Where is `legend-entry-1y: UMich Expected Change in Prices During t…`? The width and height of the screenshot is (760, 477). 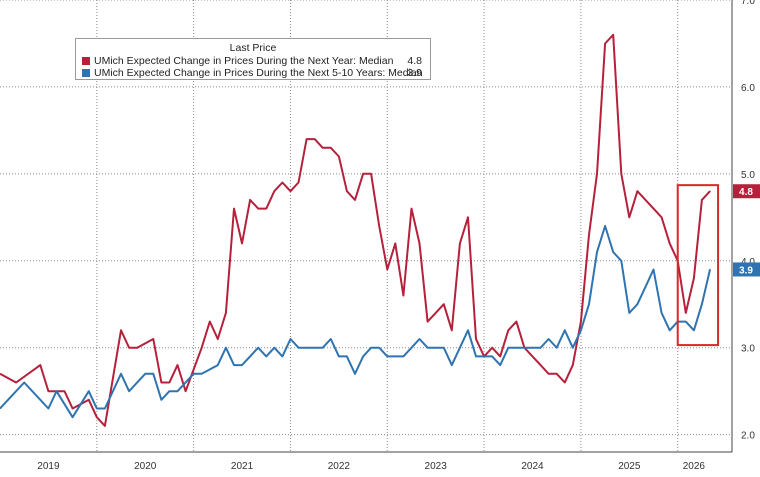 legend-entry-1y: UMich Expected Change in Prices During t… is located at coordinates (253, 61).